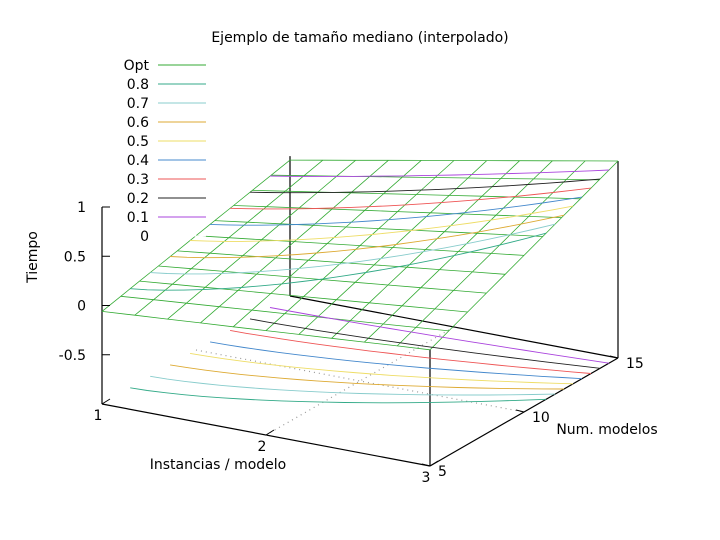 The height and width of the screenshot is (540, 720). I want to click on chart-title: Ejemplo de tamaño mediano (interpolado), so click(359, 38).